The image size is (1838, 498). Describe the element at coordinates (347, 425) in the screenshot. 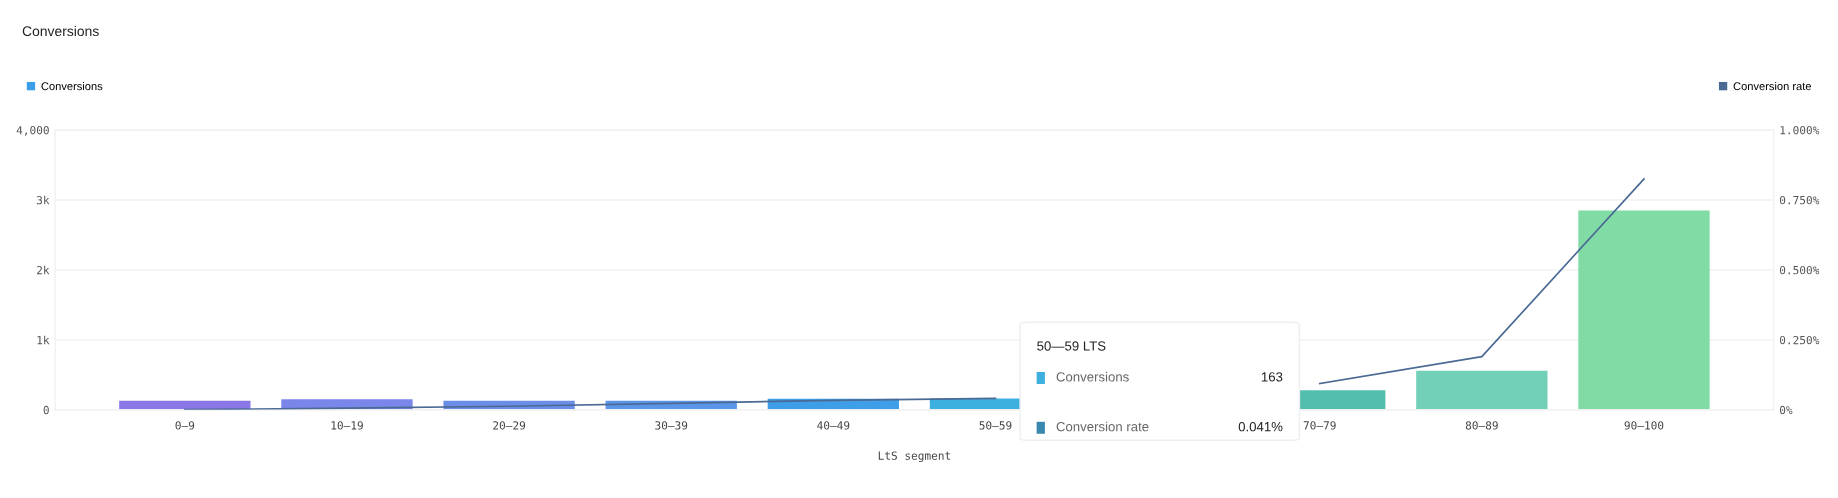

I see `x-tick-label: 10–19` at that location.